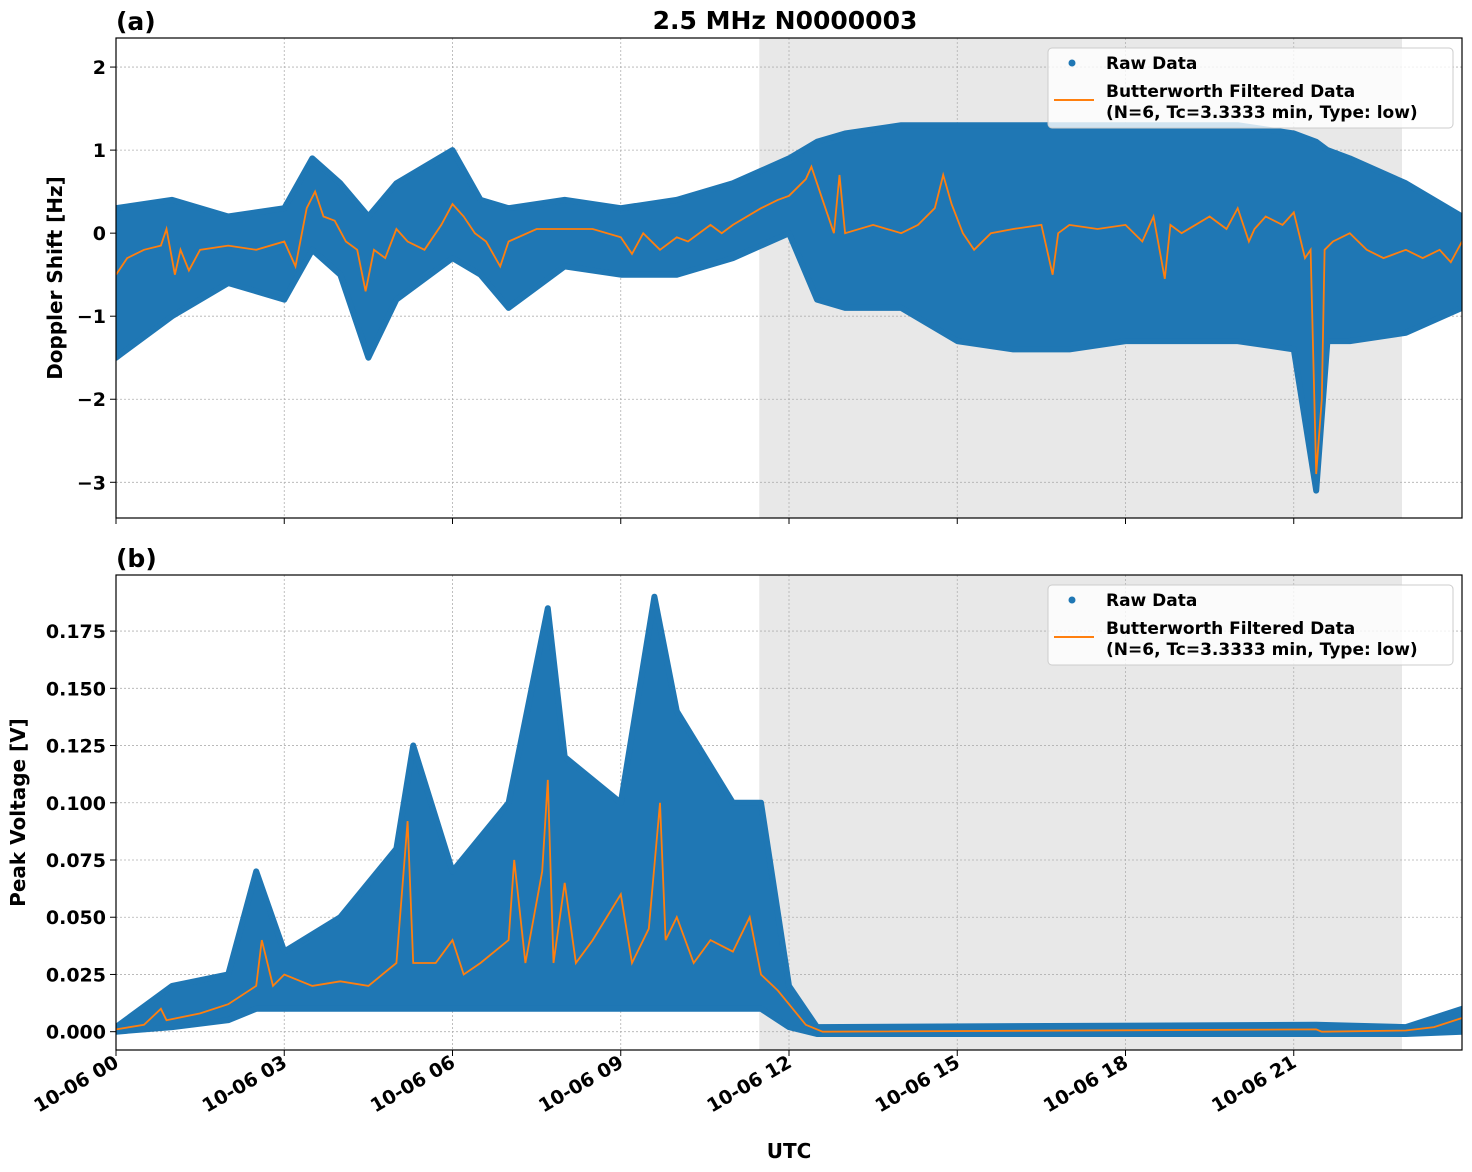 This screenshot has height=1172, width=1472. Describe the element at coordinates (99, 151) in the screenshot. I see `y-tick-label: 1` at that location.